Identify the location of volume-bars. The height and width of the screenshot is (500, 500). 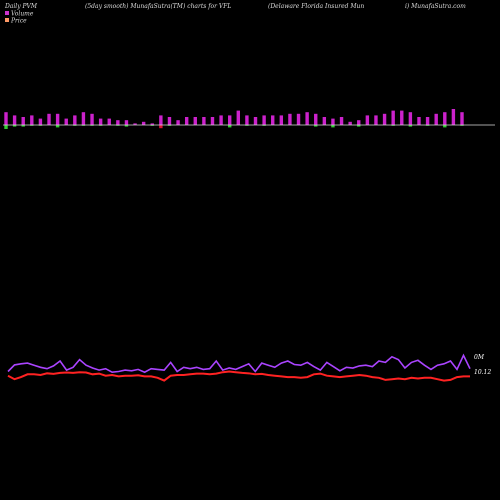
(234, 119).